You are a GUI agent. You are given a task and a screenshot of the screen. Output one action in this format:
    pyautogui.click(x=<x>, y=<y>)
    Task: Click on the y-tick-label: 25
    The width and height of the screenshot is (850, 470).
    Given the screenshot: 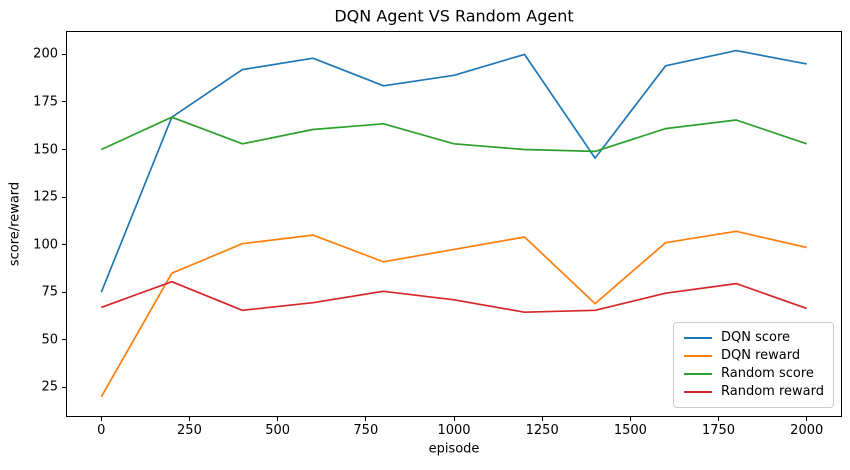 What is the action you would take?
    pyautogui.click(x=49, y=387)
    